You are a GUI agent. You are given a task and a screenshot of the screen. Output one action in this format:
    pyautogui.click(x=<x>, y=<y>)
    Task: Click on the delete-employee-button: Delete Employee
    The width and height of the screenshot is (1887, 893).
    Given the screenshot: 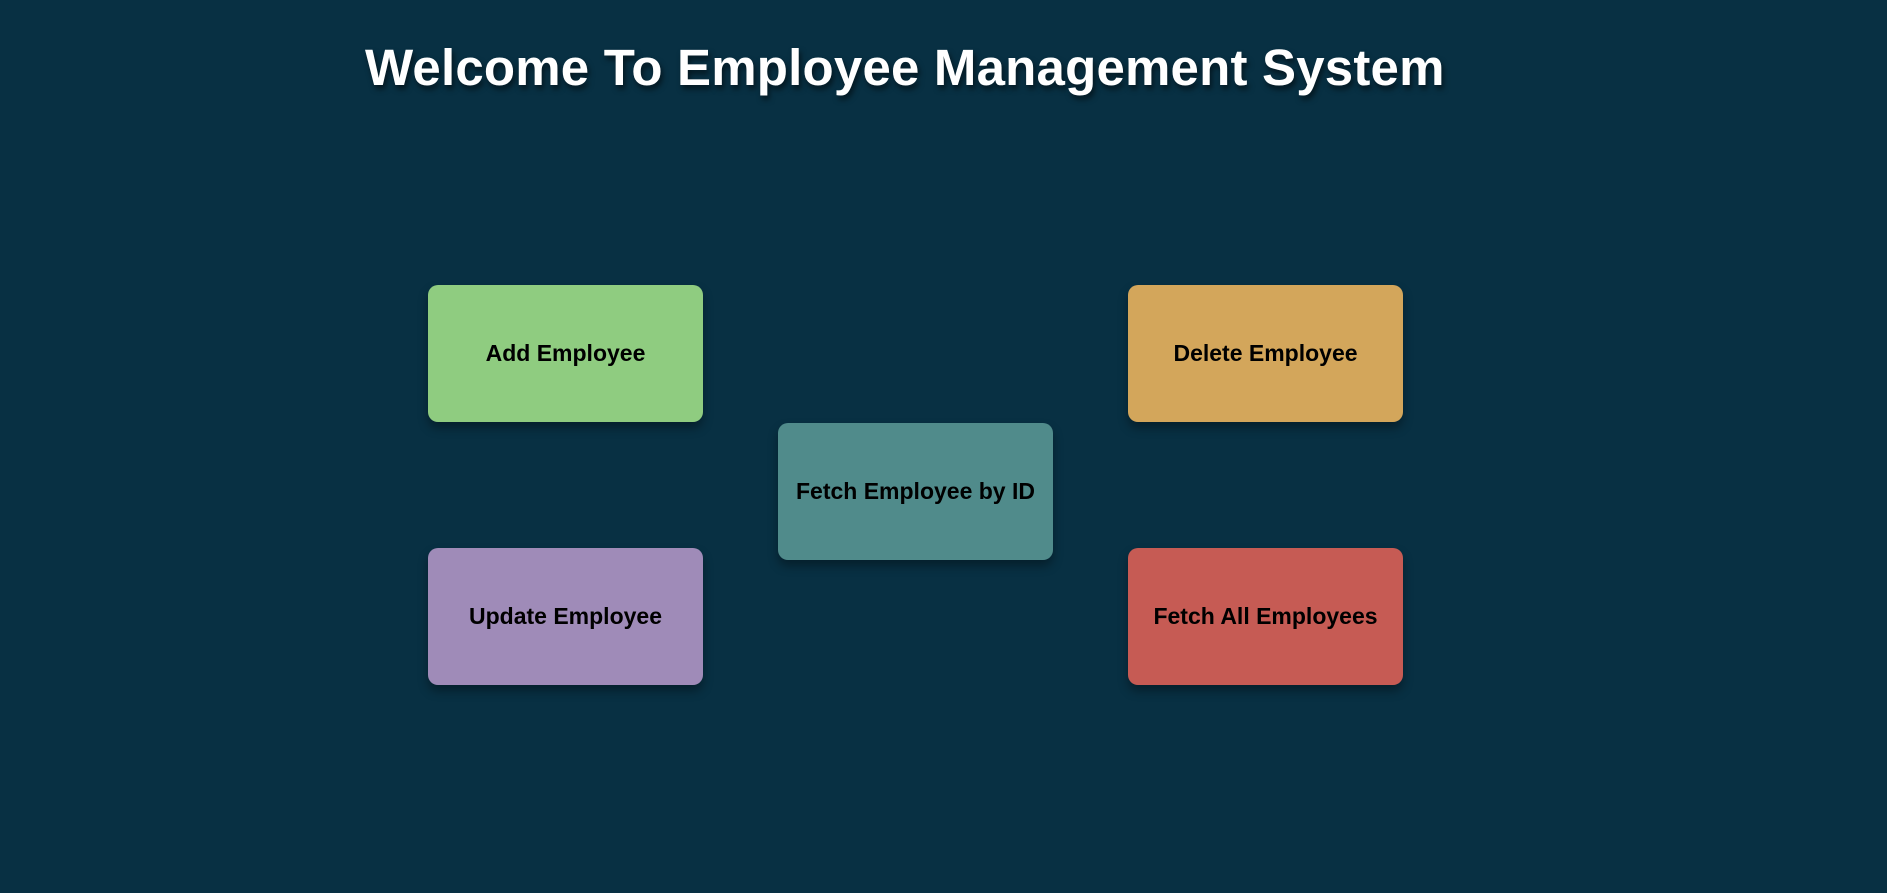 What is the action you would take?
    pyautogui.click(x=1265, y=353)
    